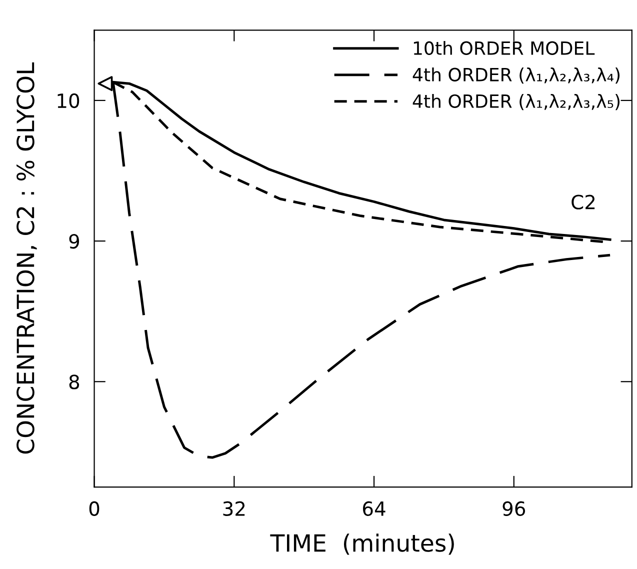 The width and height of the screenshot is (637, 569). I want to click on y-tick-label: 8, so click(74, 382).